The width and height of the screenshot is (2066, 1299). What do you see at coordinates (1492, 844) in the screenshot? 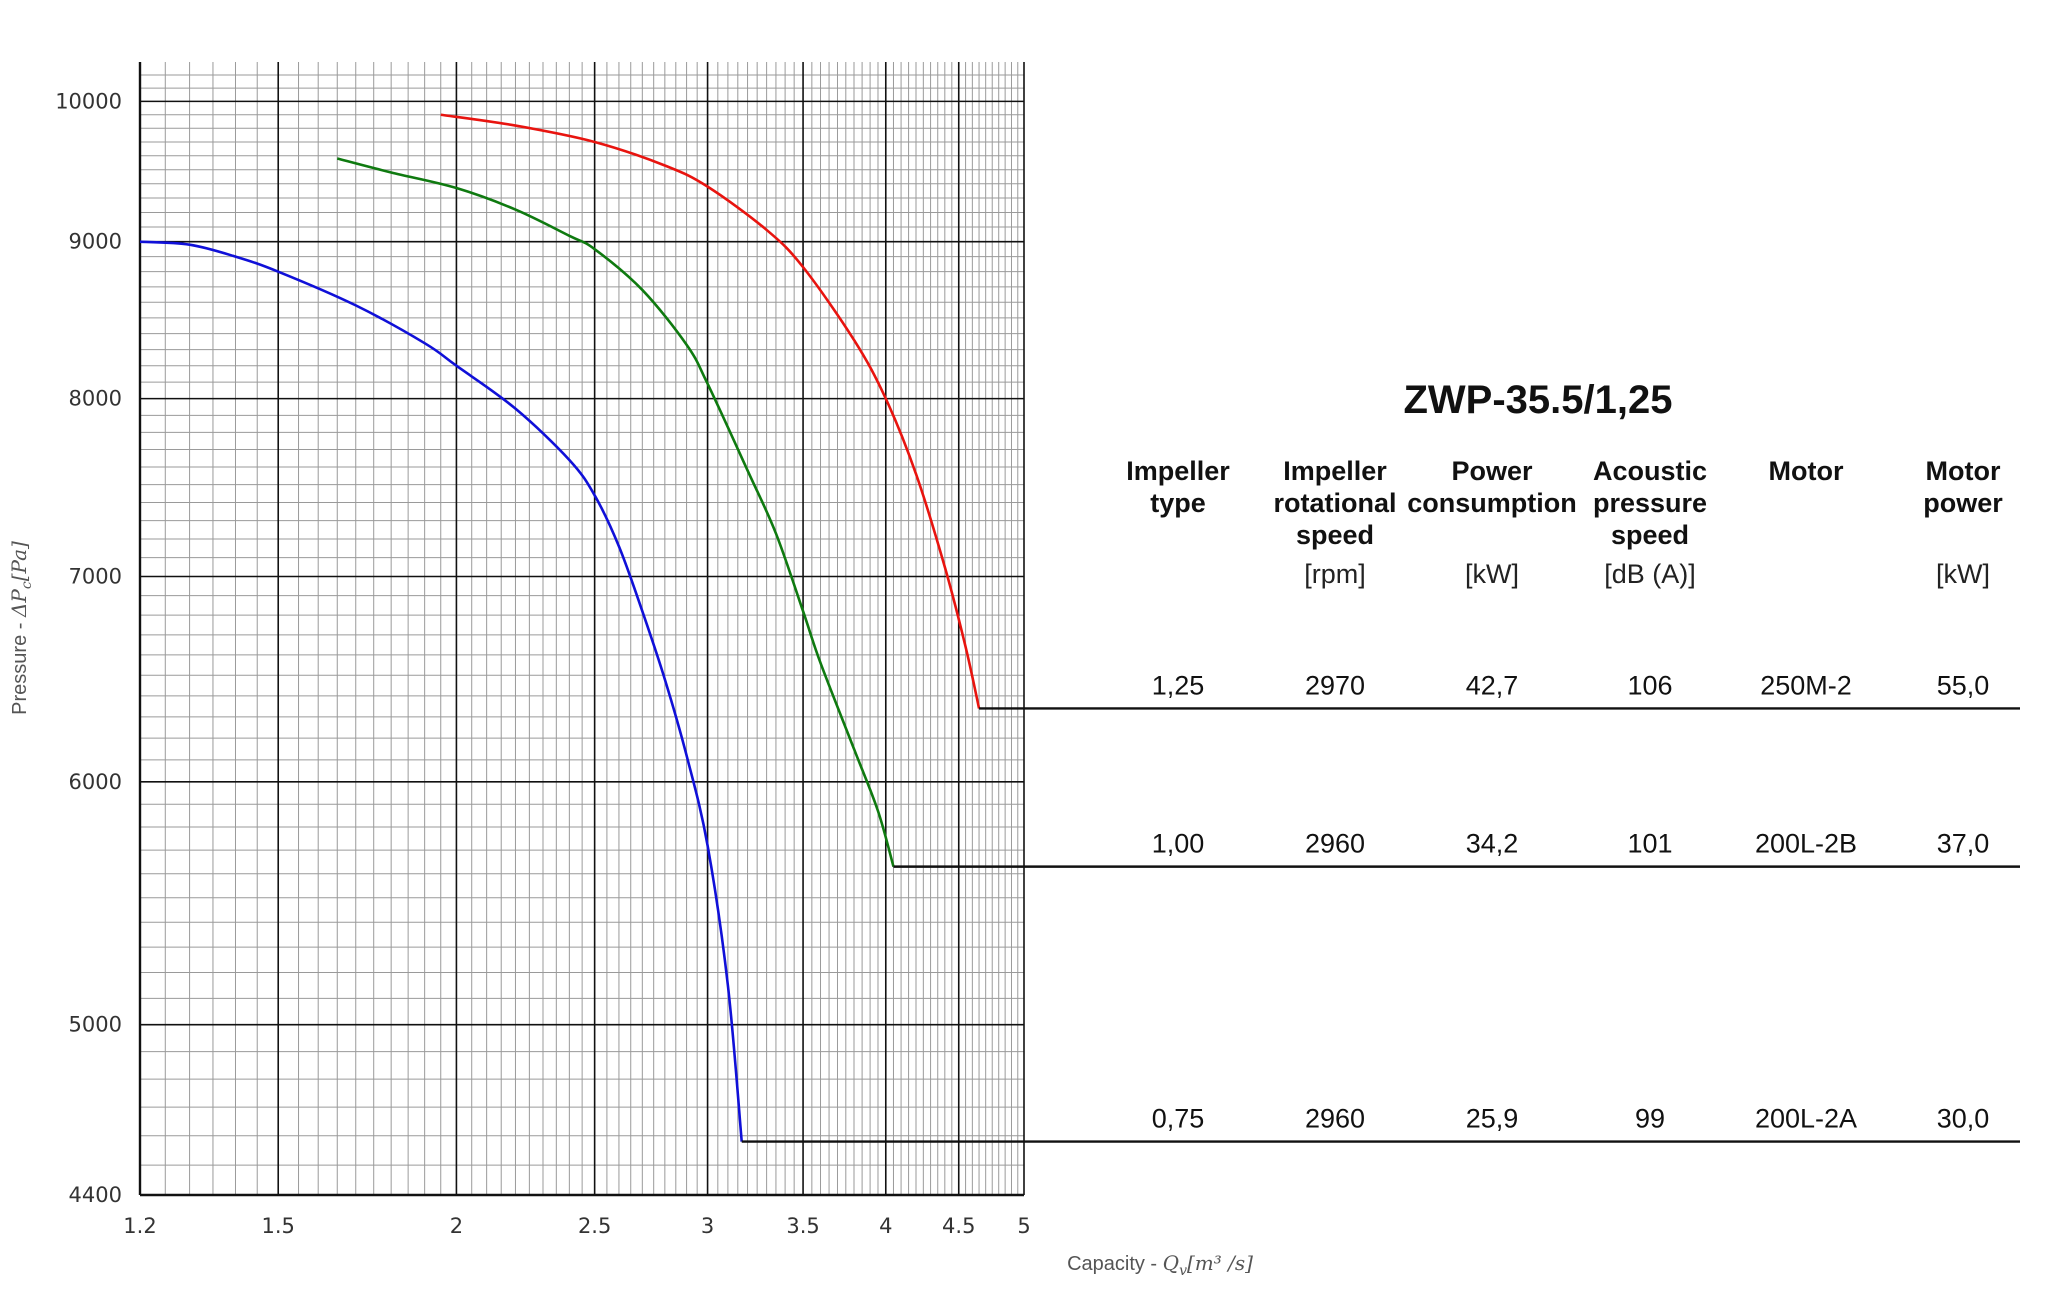
I see `table-cell: 34,2` at bounding box center [1492, 844].